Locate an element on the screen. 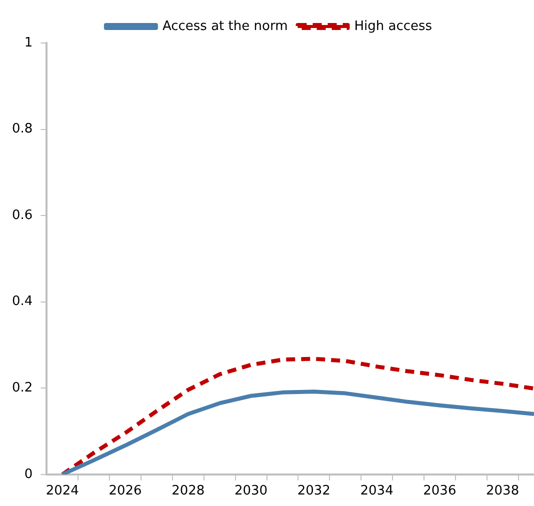  x-tick-label: 2024 is located at coordinates (62, 491).